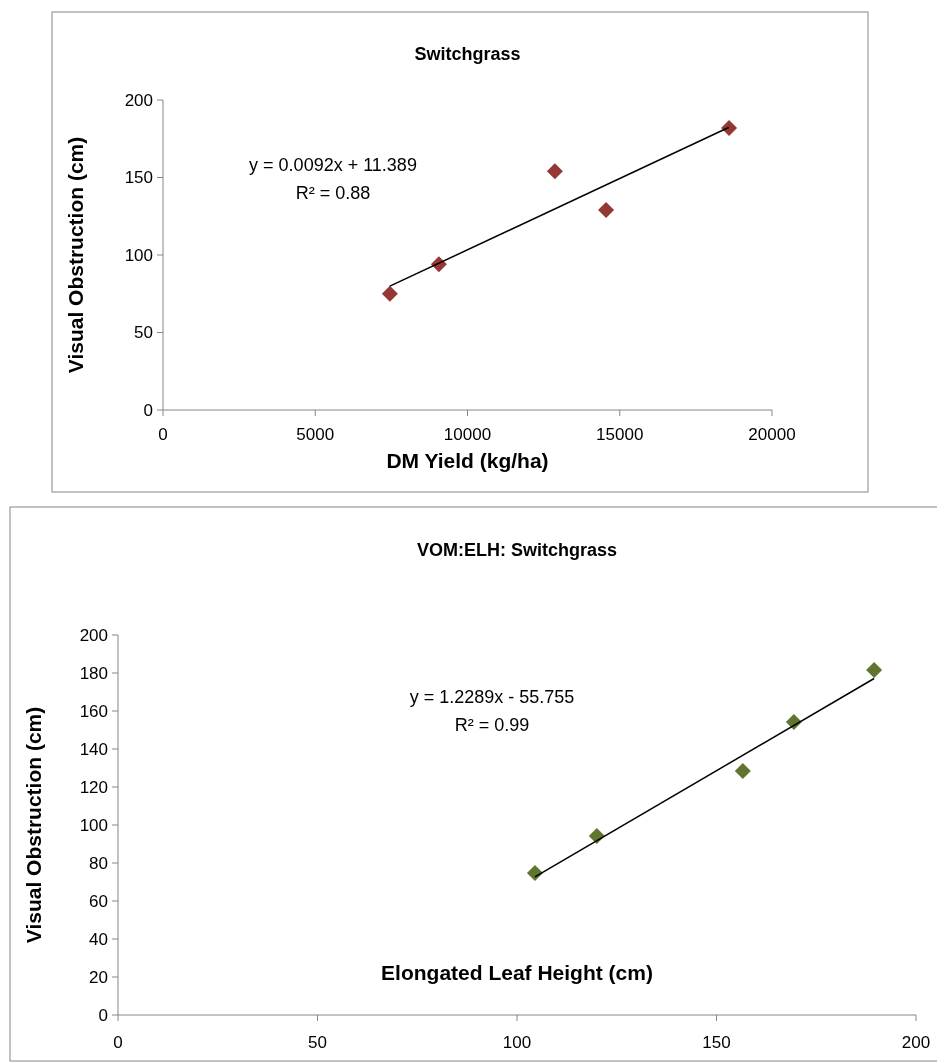  I want to click on x-tick-label: 100, so click(517, 1042).